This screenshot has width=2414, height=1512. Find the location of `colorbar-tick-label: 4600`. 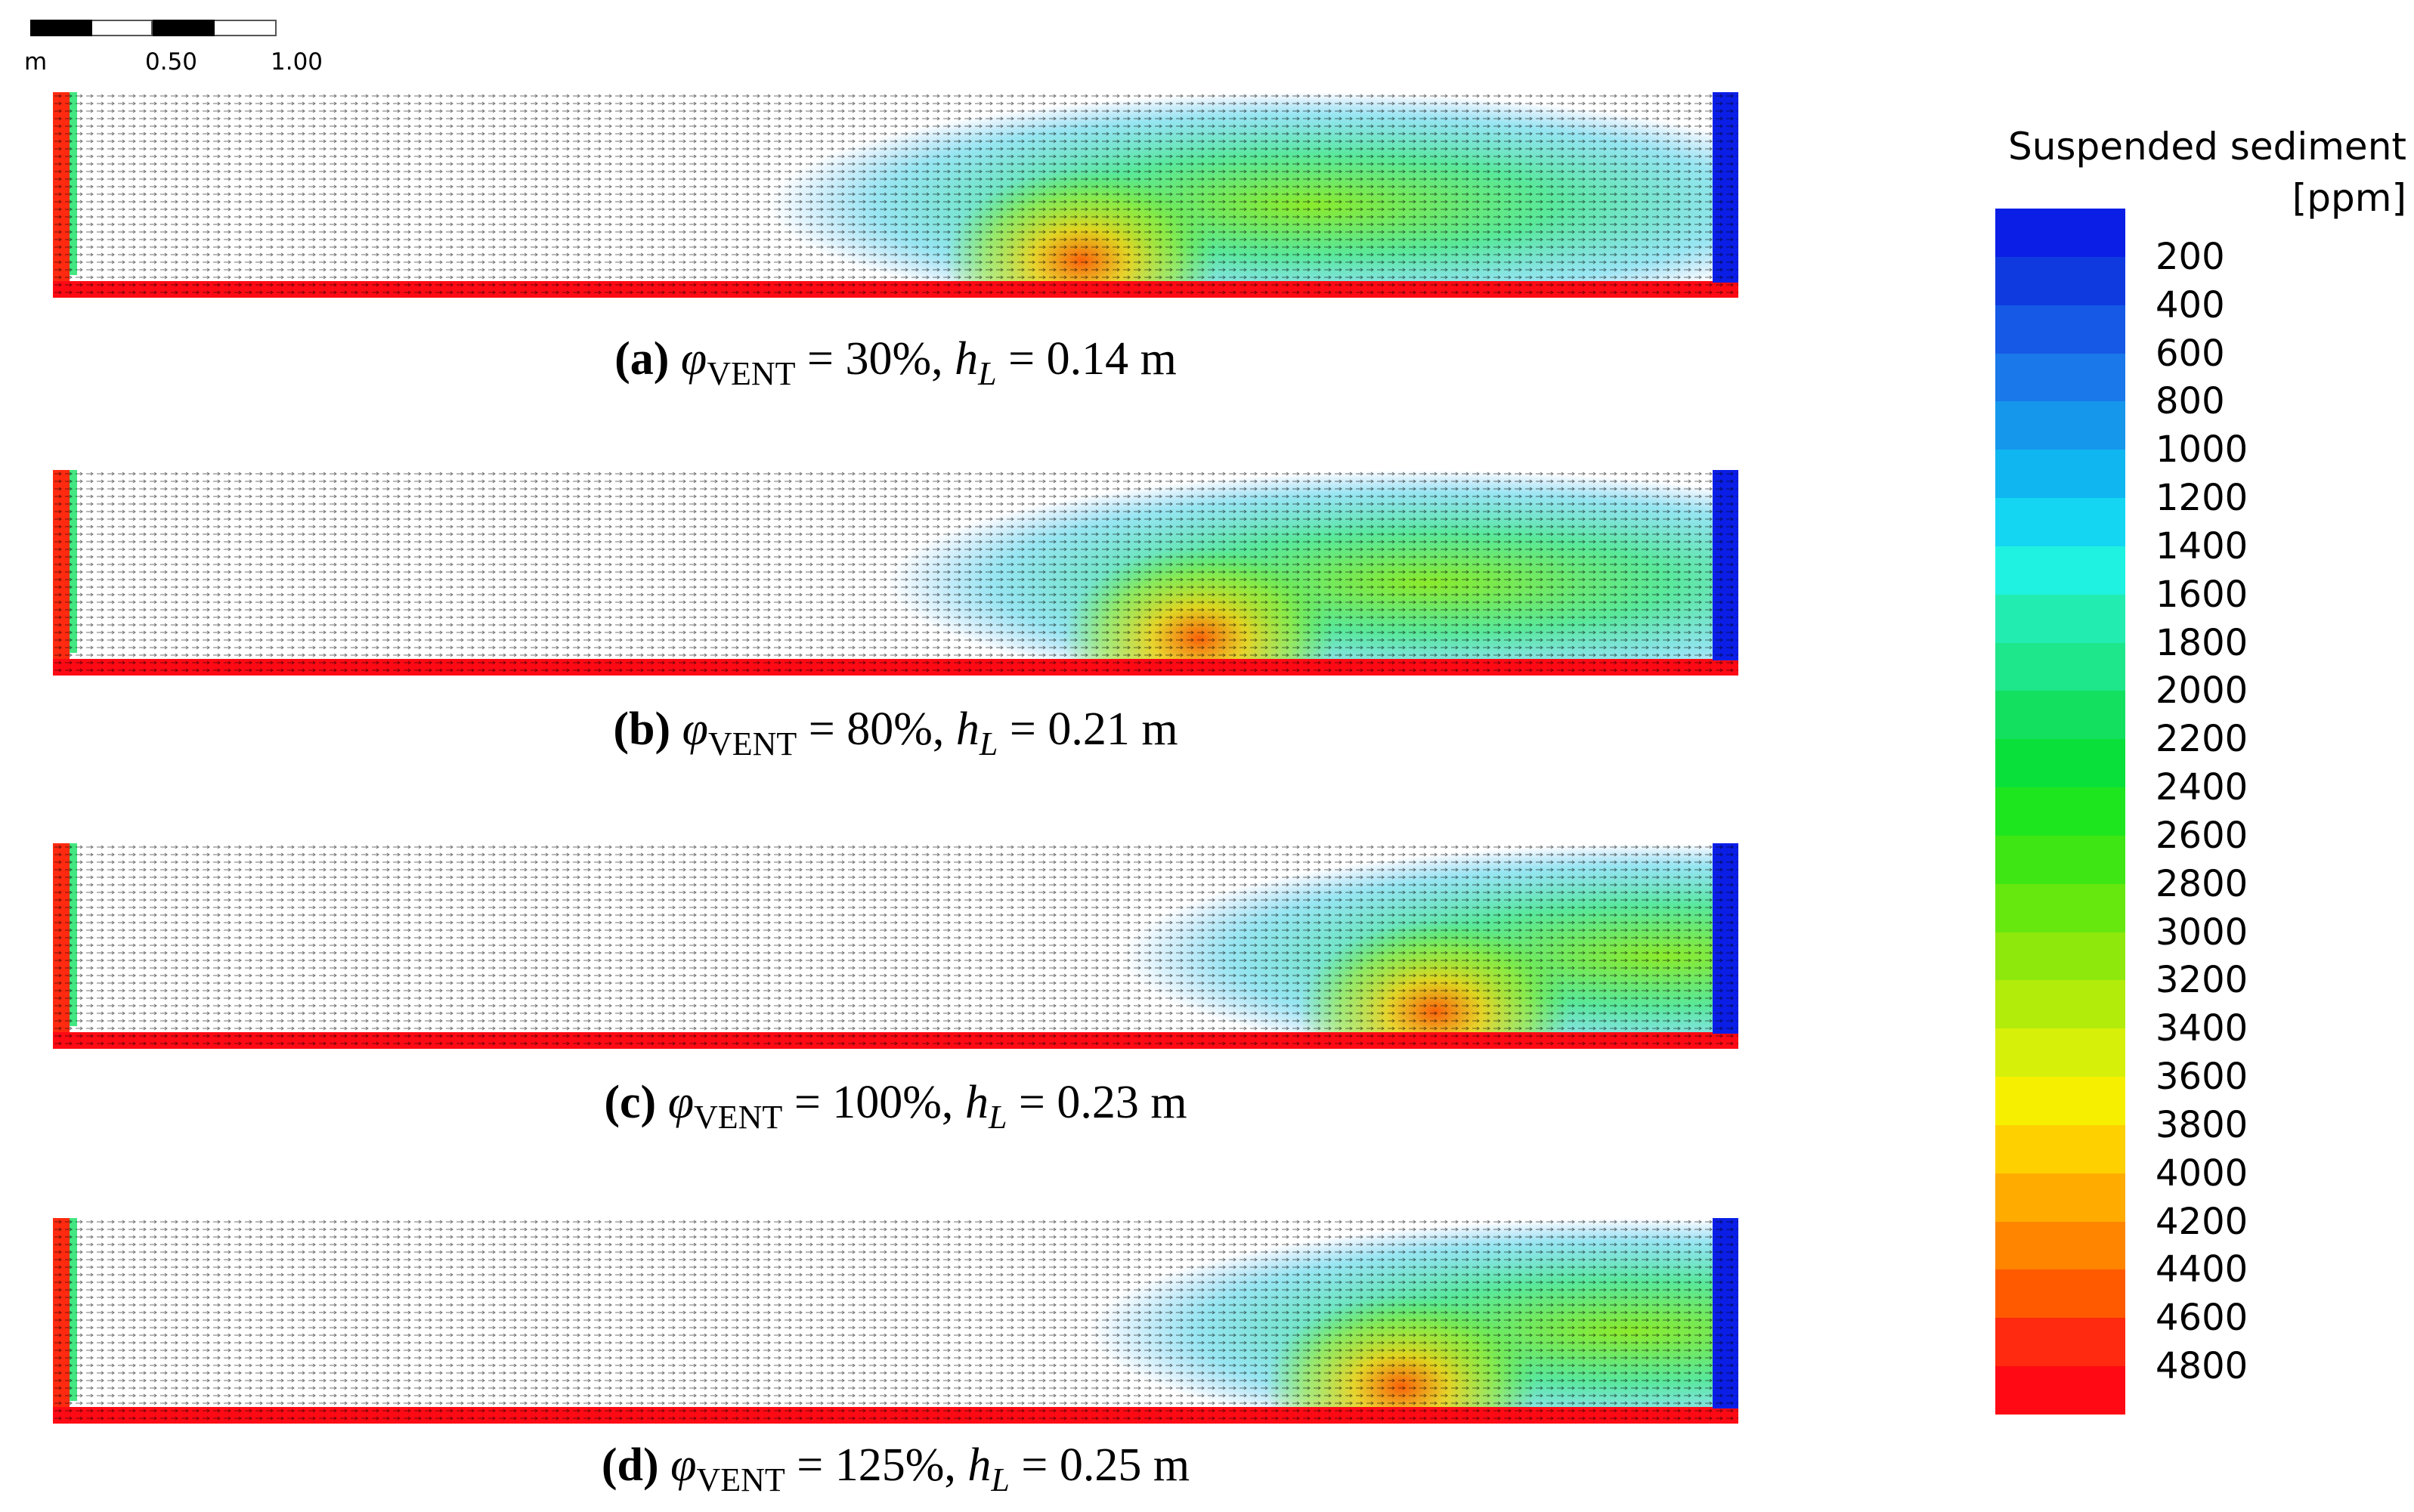

colorbar-tick-label: 4600 is located at coordinates (2202, 1318).